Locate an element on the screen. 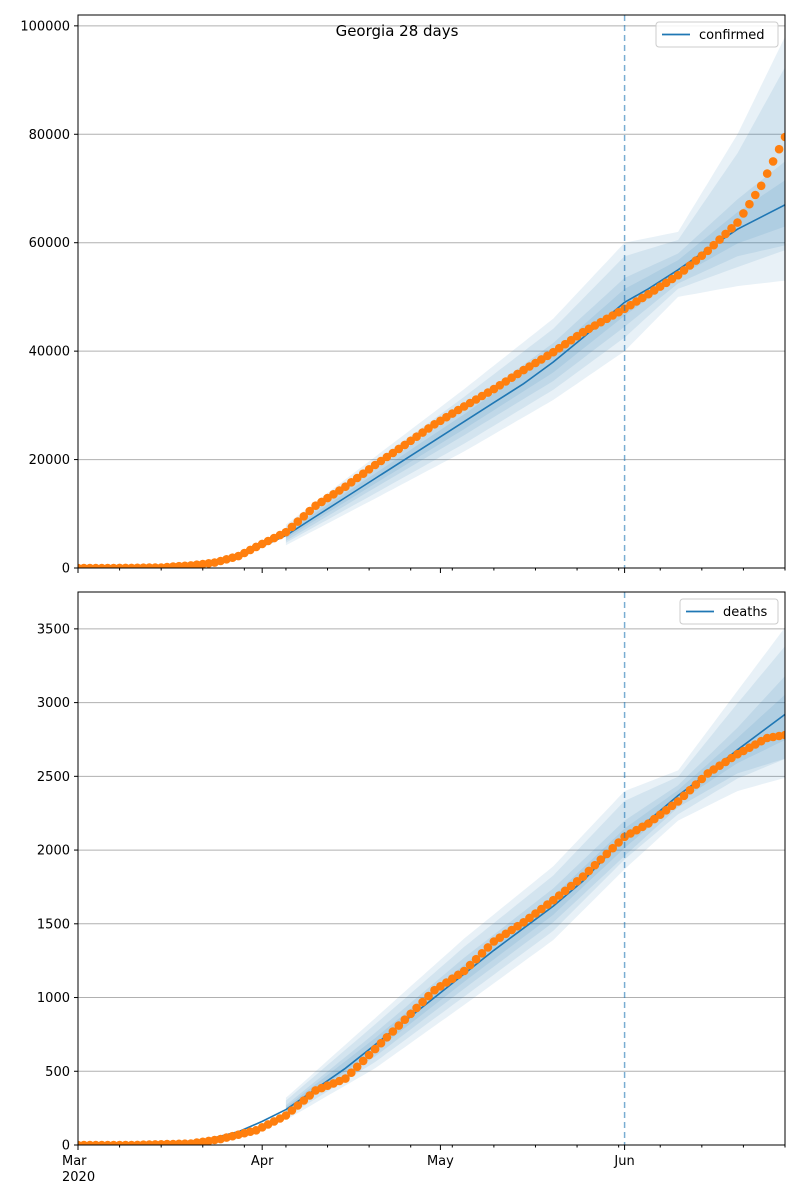 Image resolution: width=800 pixels, height=1200 pixels. y-tick-label: 60000 is located at coordinates (49, 243).